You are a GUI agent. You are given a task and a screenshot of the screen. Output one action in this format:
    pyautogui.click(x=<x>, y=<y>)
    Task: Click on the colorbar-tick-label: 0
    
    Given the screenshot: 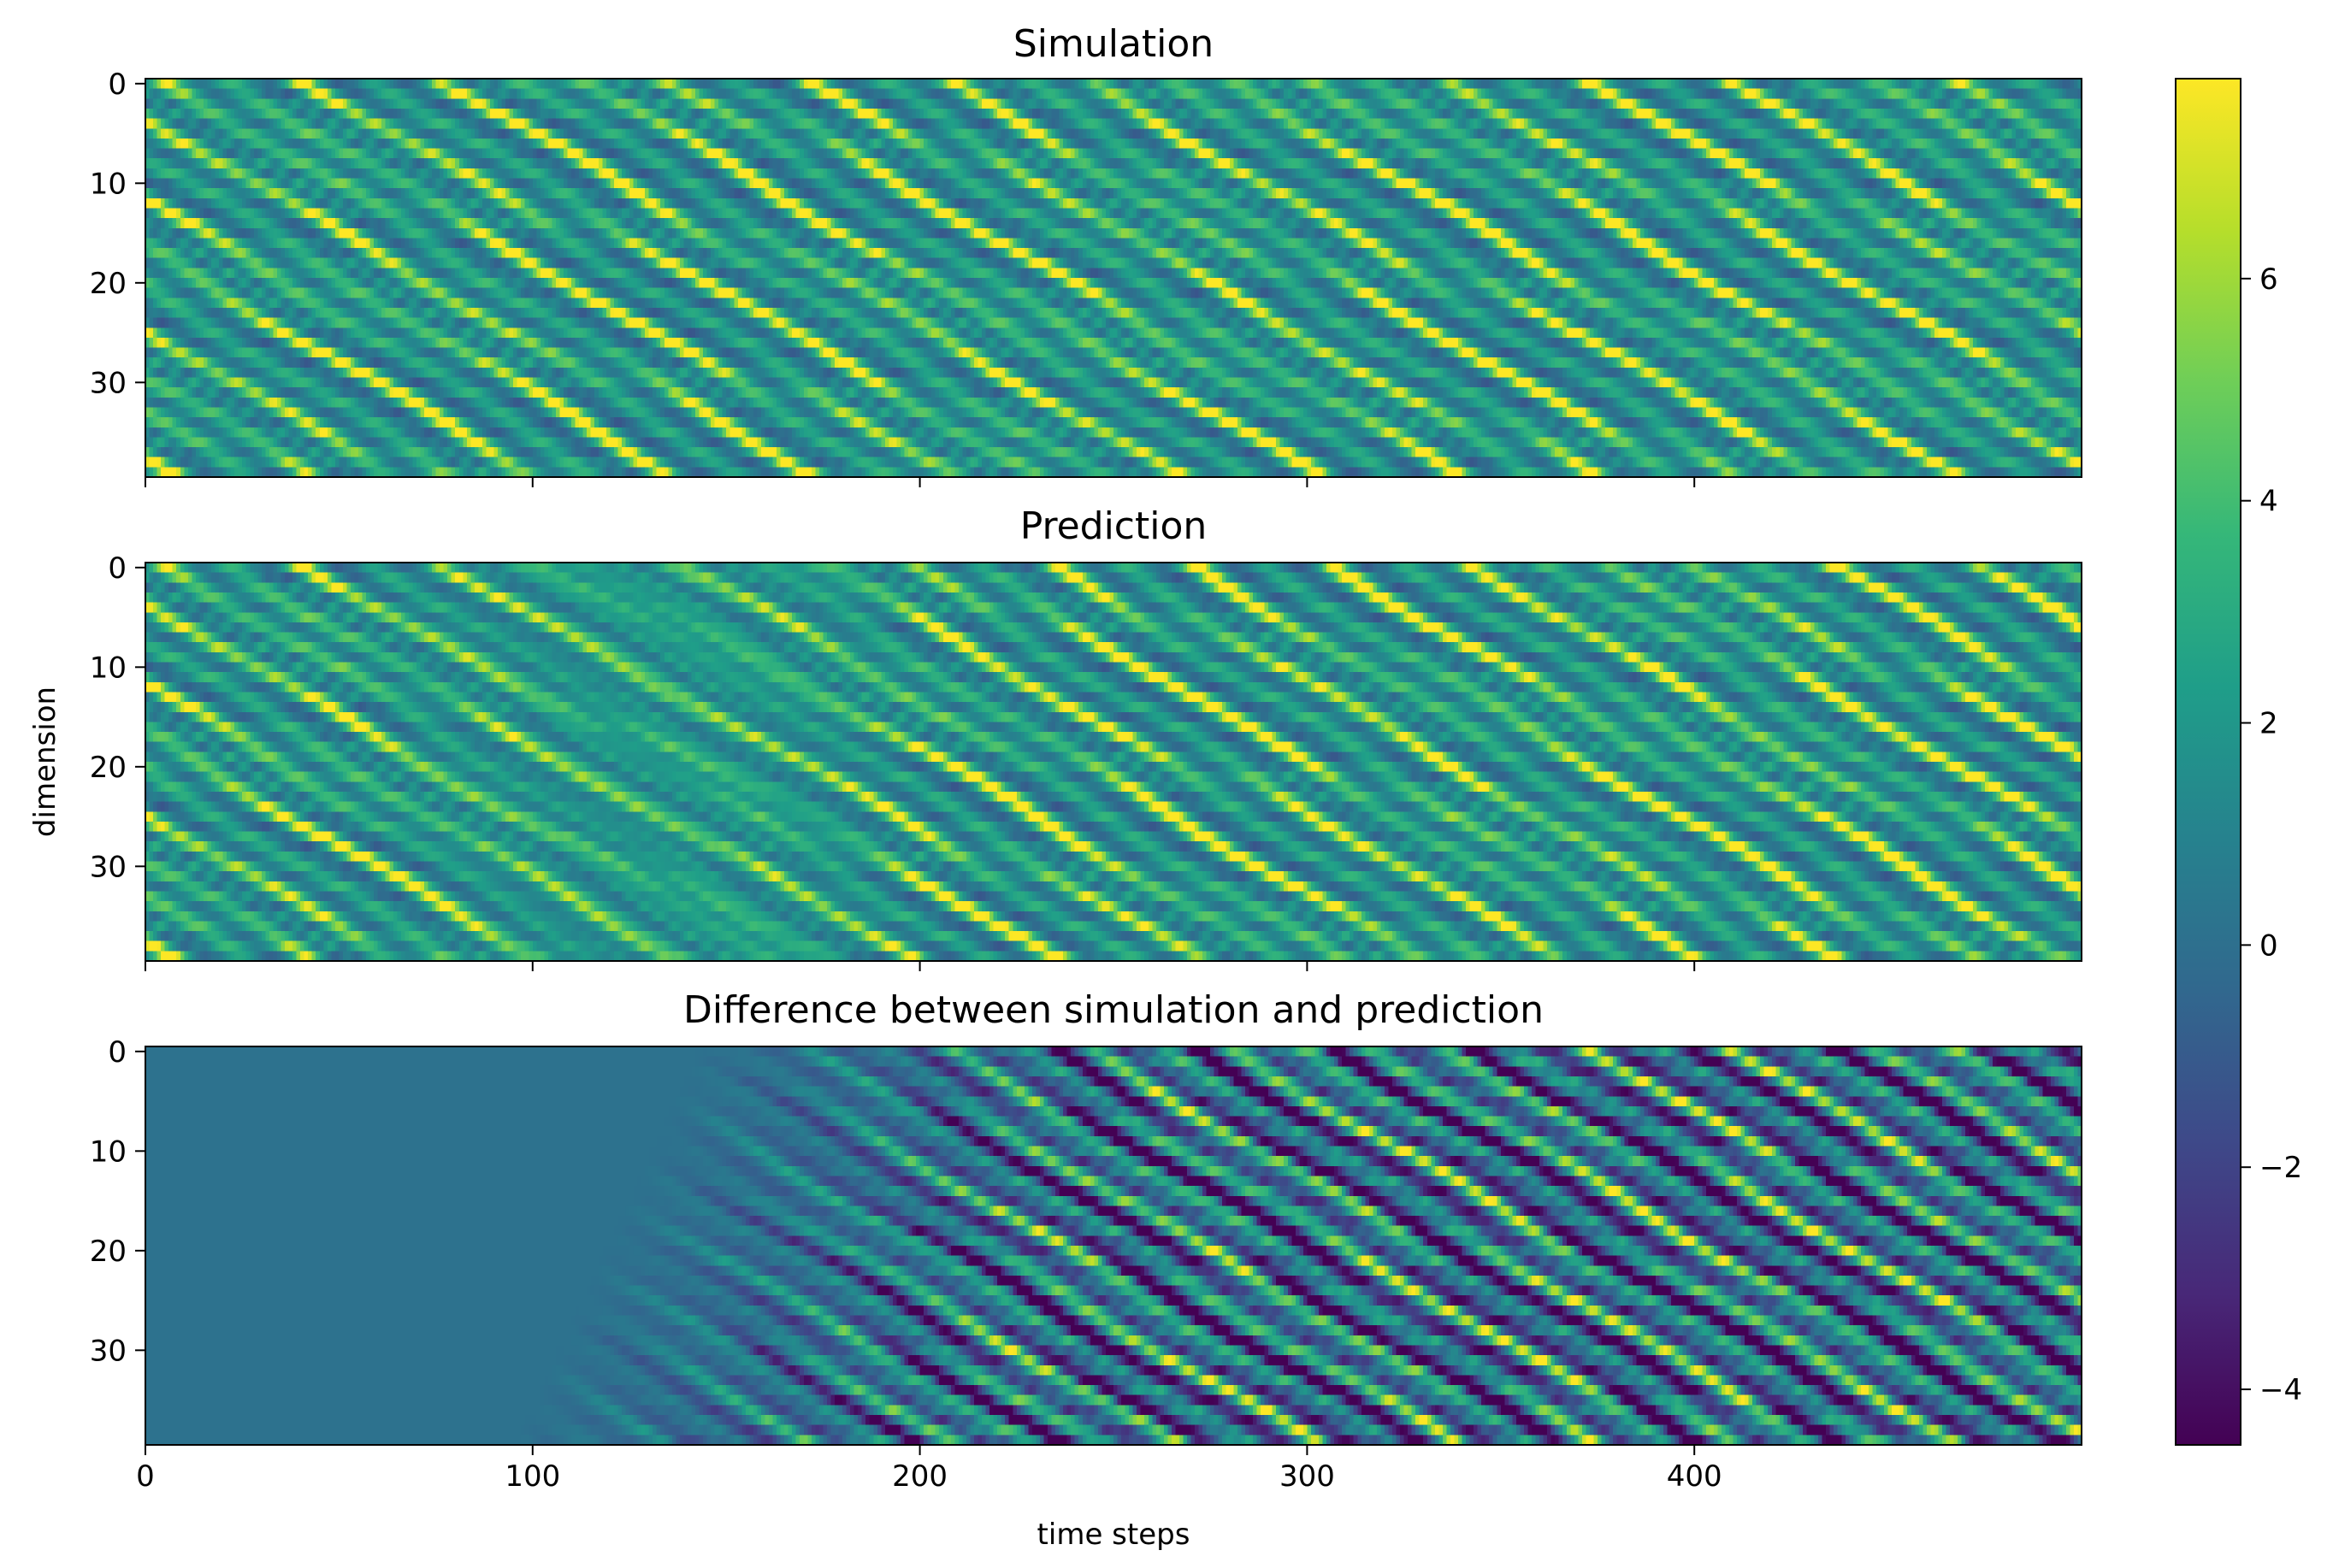 What is the action you would take?
    pyautogui.click(x=2268, y=946)
    